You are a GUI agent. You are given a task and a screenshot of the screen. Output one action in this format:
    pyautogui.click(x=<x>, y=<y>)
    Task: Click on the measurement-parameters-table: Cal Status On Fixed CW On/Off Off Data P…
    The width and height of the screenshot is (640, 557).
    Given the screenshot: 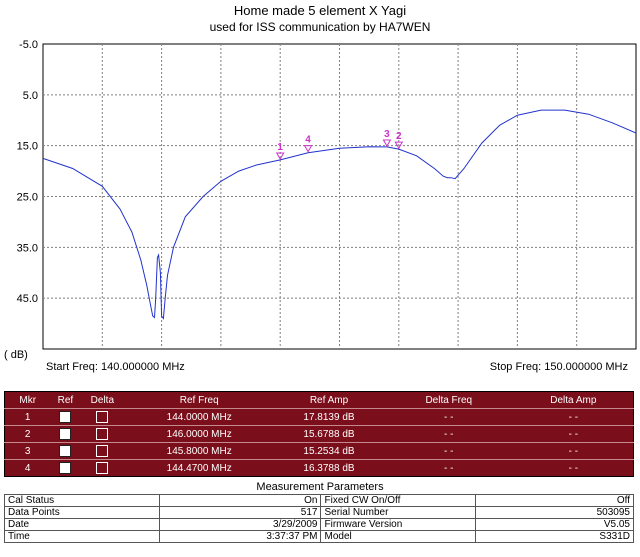 What is the action you would take?
    pyautogui.click(x=319, y=518)
    